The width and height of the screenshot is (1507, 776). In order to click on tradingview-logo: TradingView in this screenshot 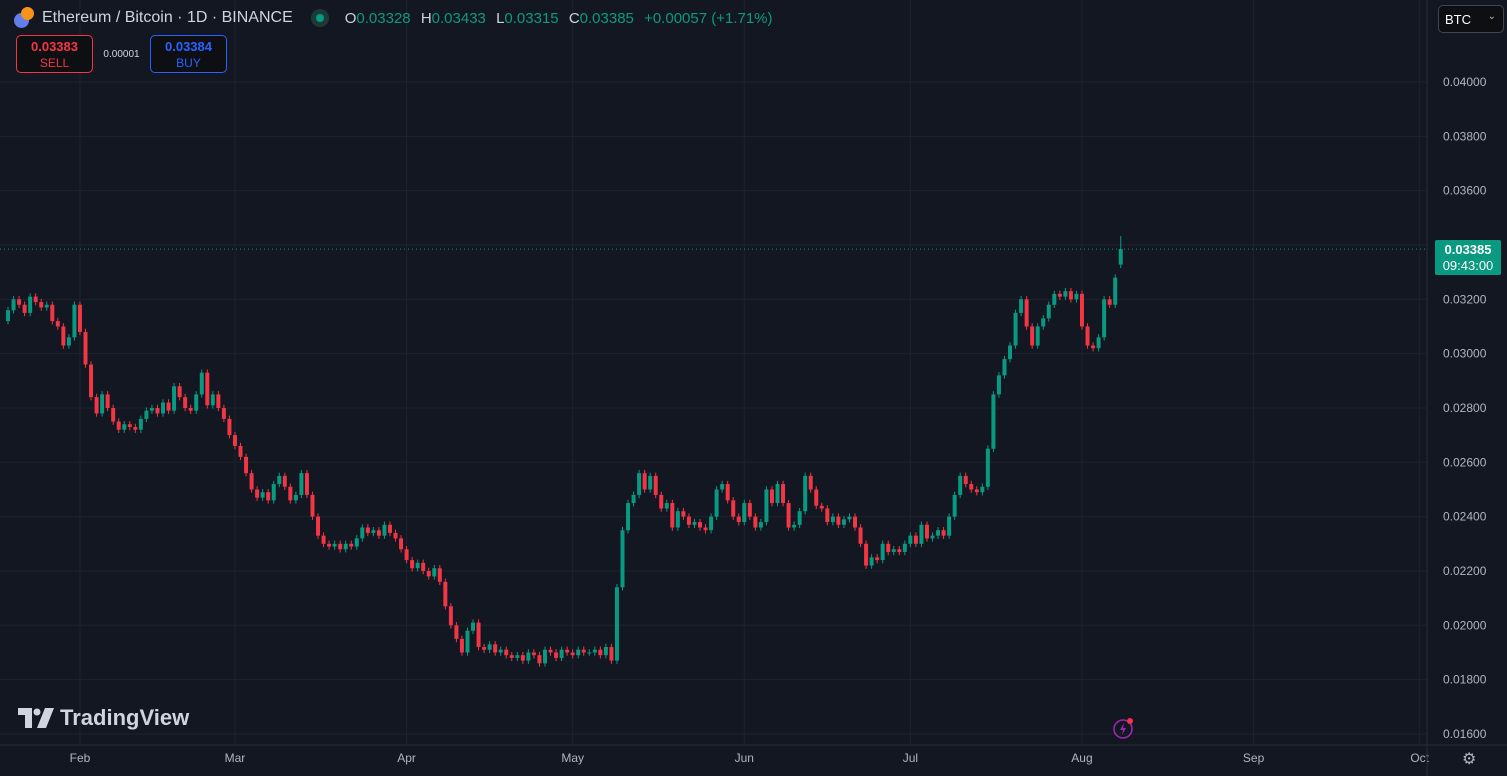, I will do `click(103, 718)`.